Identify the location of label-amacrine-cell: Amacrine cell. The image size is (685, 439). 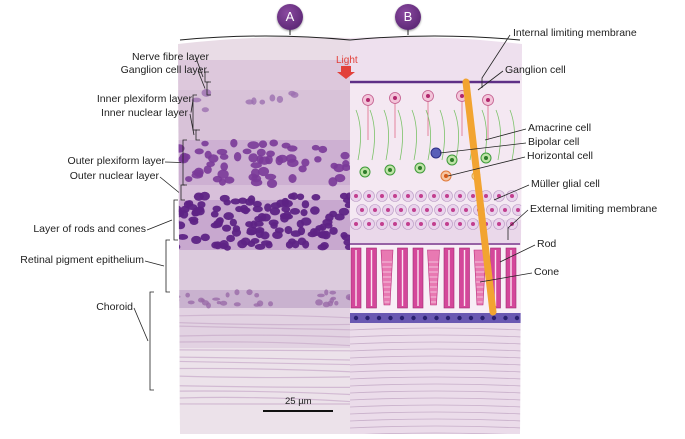
(559, 128).